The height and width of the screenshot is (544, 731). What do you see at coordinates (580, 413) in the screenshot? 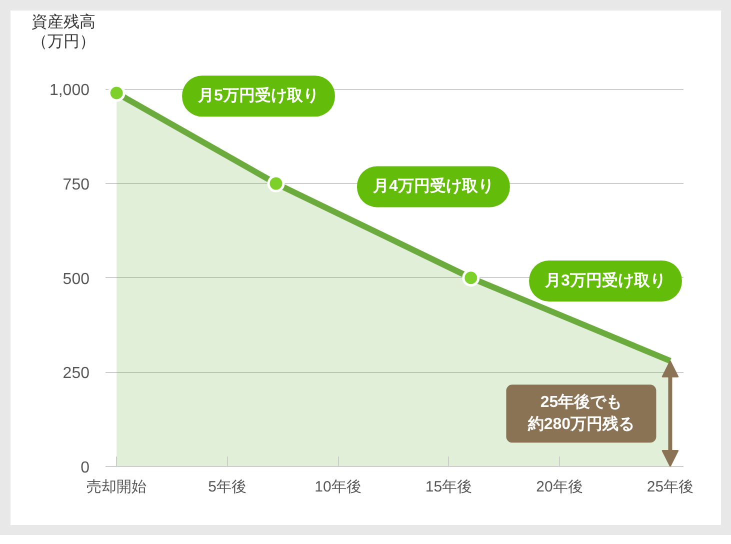
I see `annotation: 25年後でも約280万円残る` at bounding box center [580, 413].